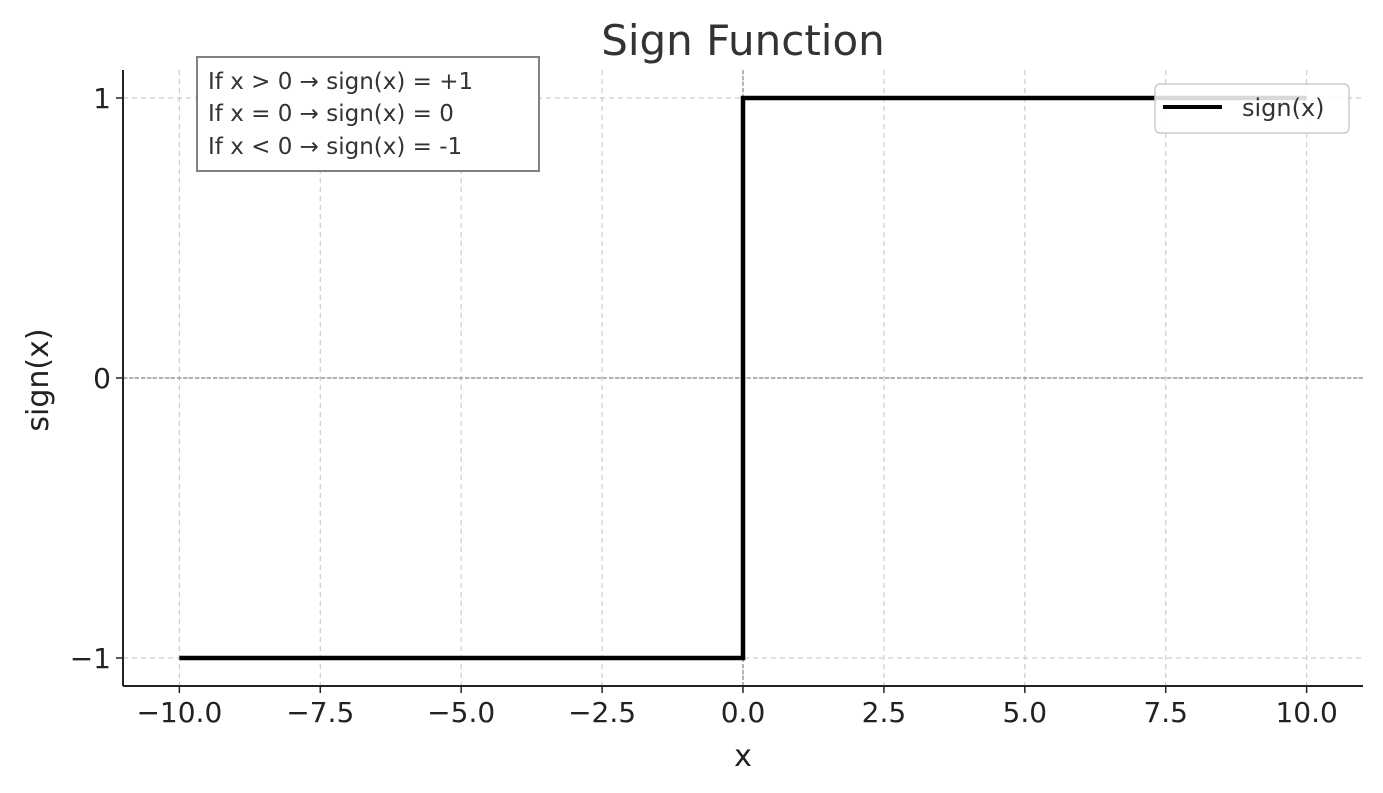  What do you see at coordinates (331, 114) in the screenshot?
I see `annotation-line-zero: If x = 0 → sign(x) = 0` at bounding box center [331, 114].